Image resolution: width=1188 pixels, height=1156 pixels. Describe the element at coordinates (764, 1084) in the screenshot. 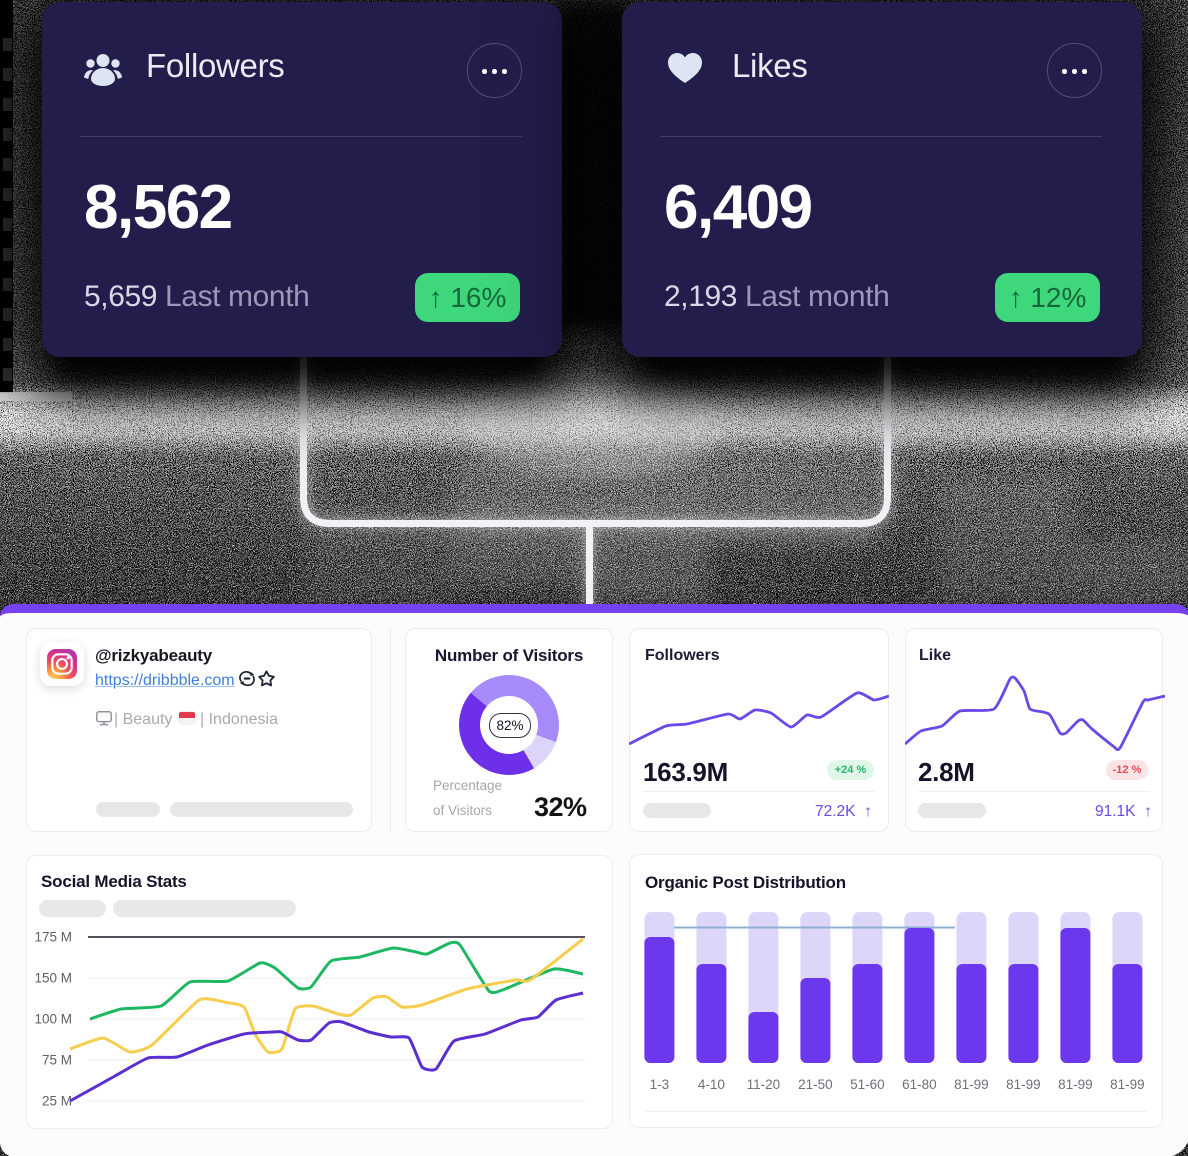

I see `svg-text: 11-20` at that location.